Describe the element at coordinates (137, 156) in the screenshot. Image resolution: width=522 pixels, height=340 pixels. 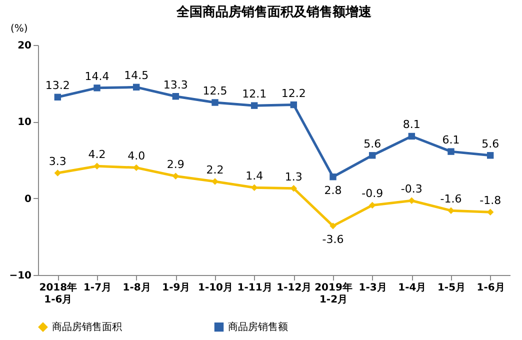
I see `data-label: 4.0` at that location.